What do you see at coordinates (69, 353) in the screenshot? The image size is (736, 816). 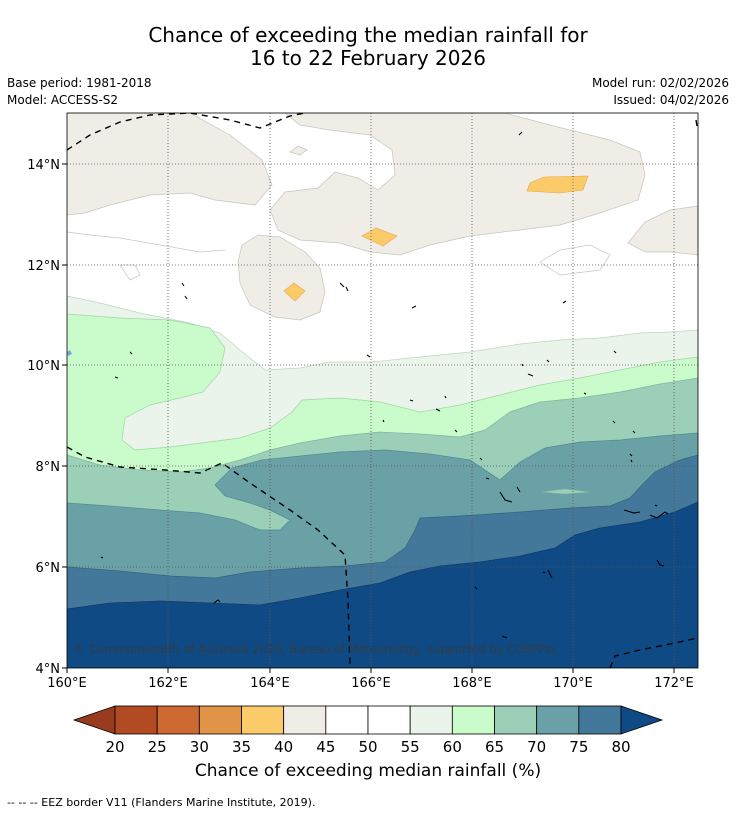 I see `western-edge-marker` at bounding box center [69, 353].